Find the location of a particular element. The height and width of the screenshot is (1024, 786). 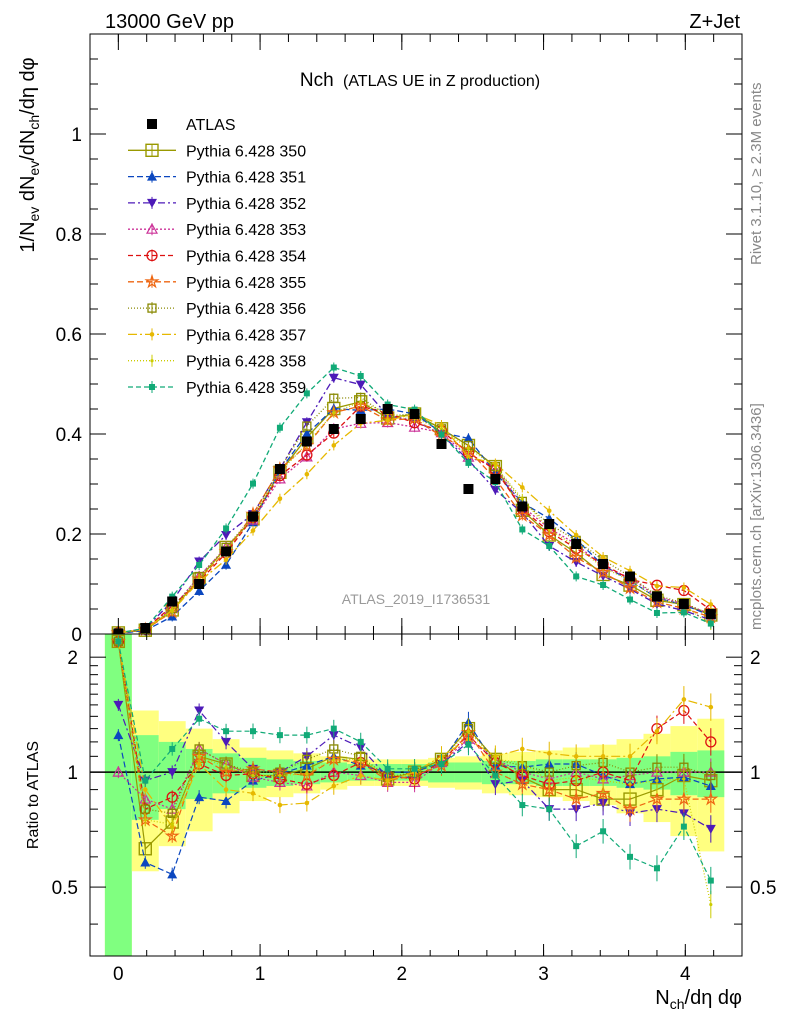

y-tick-label: 0.6 is located at coordinates (69, 335).